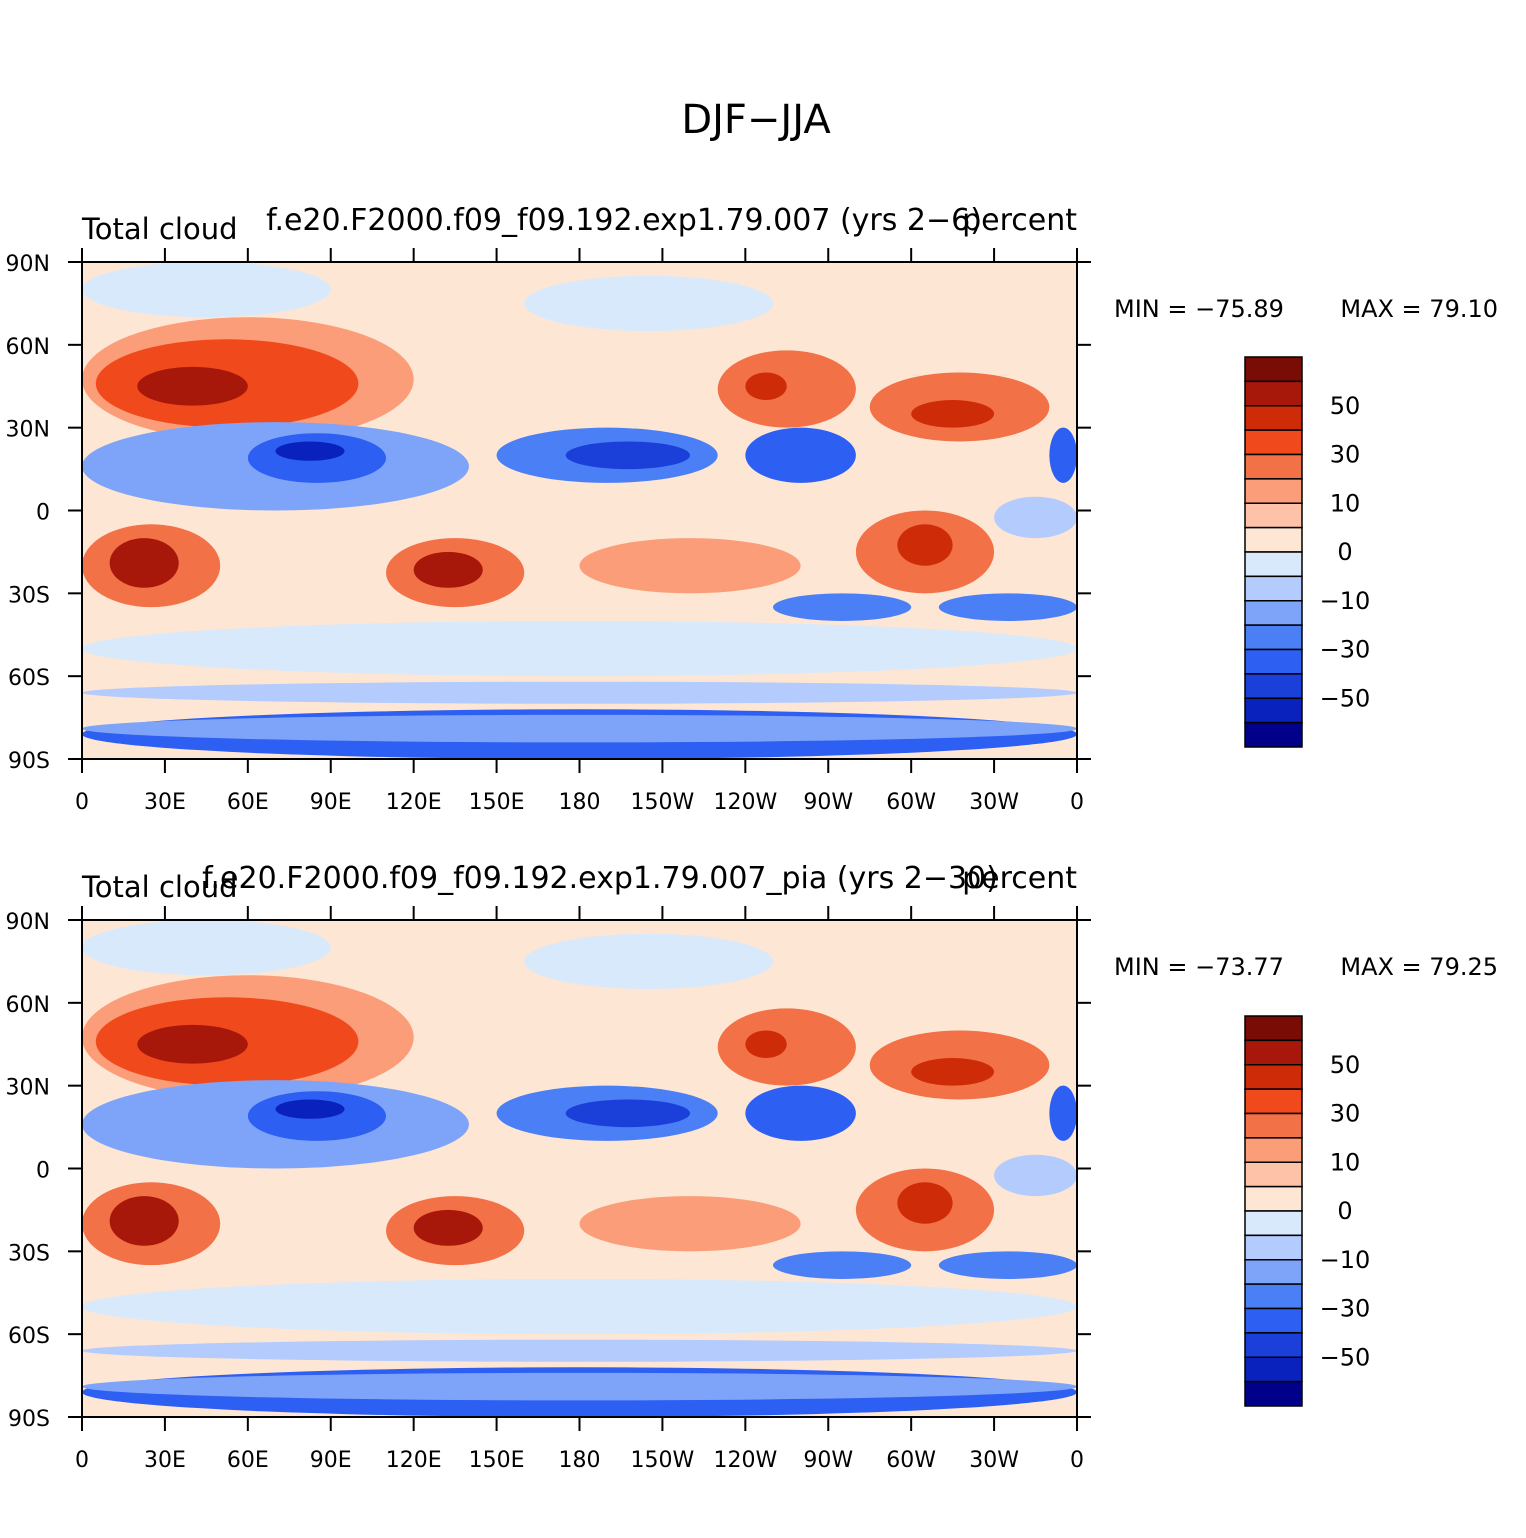 The image size is (1526, 1538). Describe the element at coordinates (29, 1253) in the screenshot. I see `ytick-label: 30S` at that location.